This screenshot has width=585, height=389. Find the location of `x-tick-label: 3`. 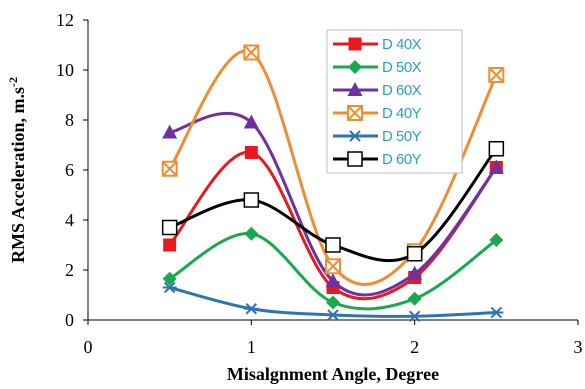

x-tick-label: 3 is located at coordinates (578, 347).